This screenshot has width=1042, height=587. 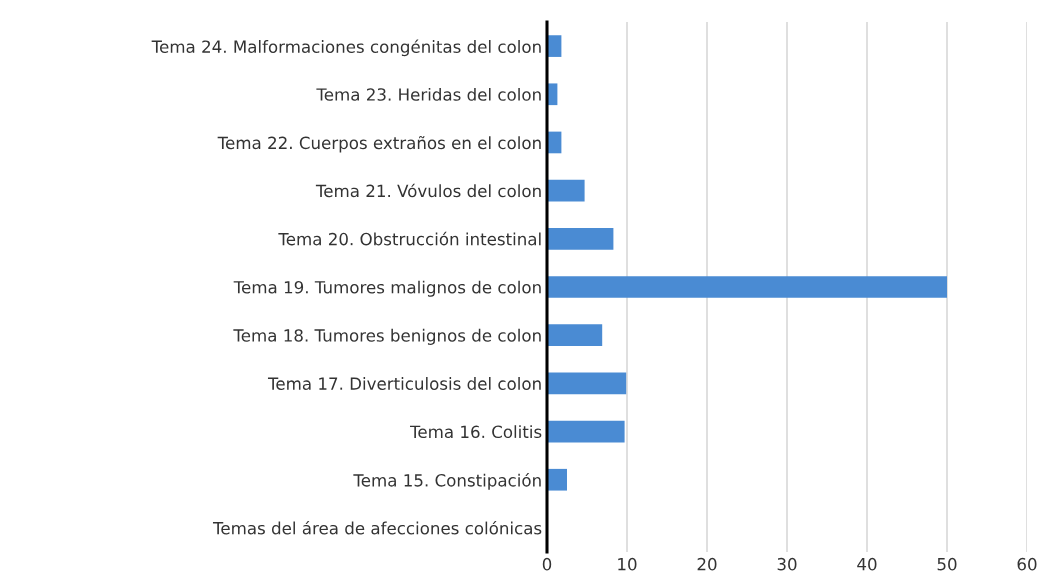 I want to click on x-tick-label: 30, so click(x=787, y=564).